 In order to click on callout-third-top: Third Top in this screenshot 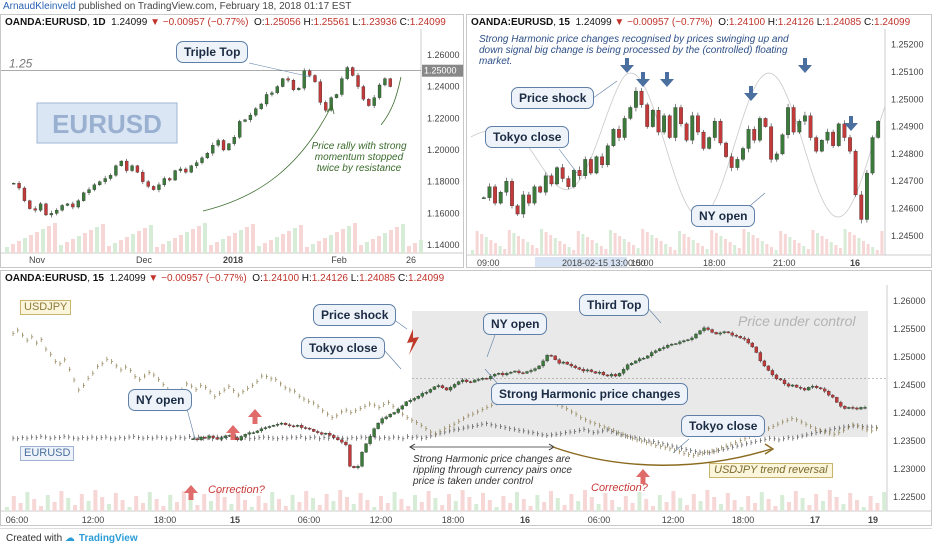, I will do `click(614, 305)`.